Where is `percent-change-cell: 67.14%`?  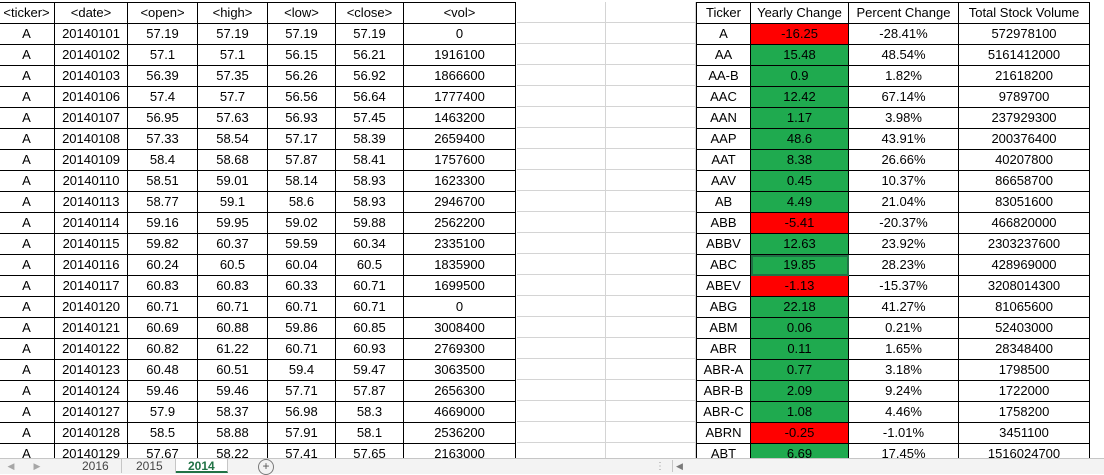 percent-change-cell: 67.14% is located at coordinates (903, 97).